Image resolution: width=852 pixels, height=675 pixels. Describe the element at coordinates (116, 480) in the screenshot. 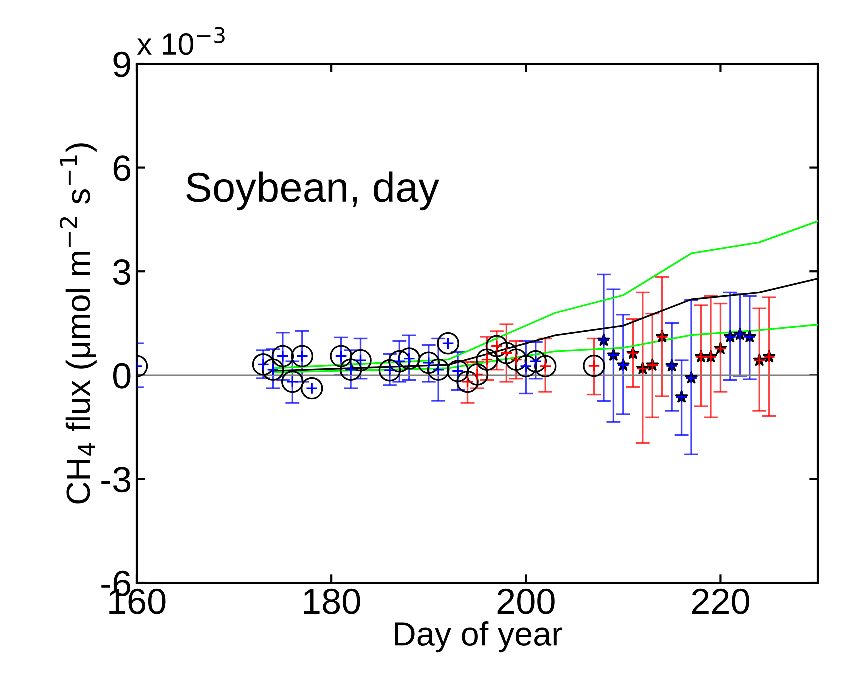

I see `y-tick-label: -3` at that location.